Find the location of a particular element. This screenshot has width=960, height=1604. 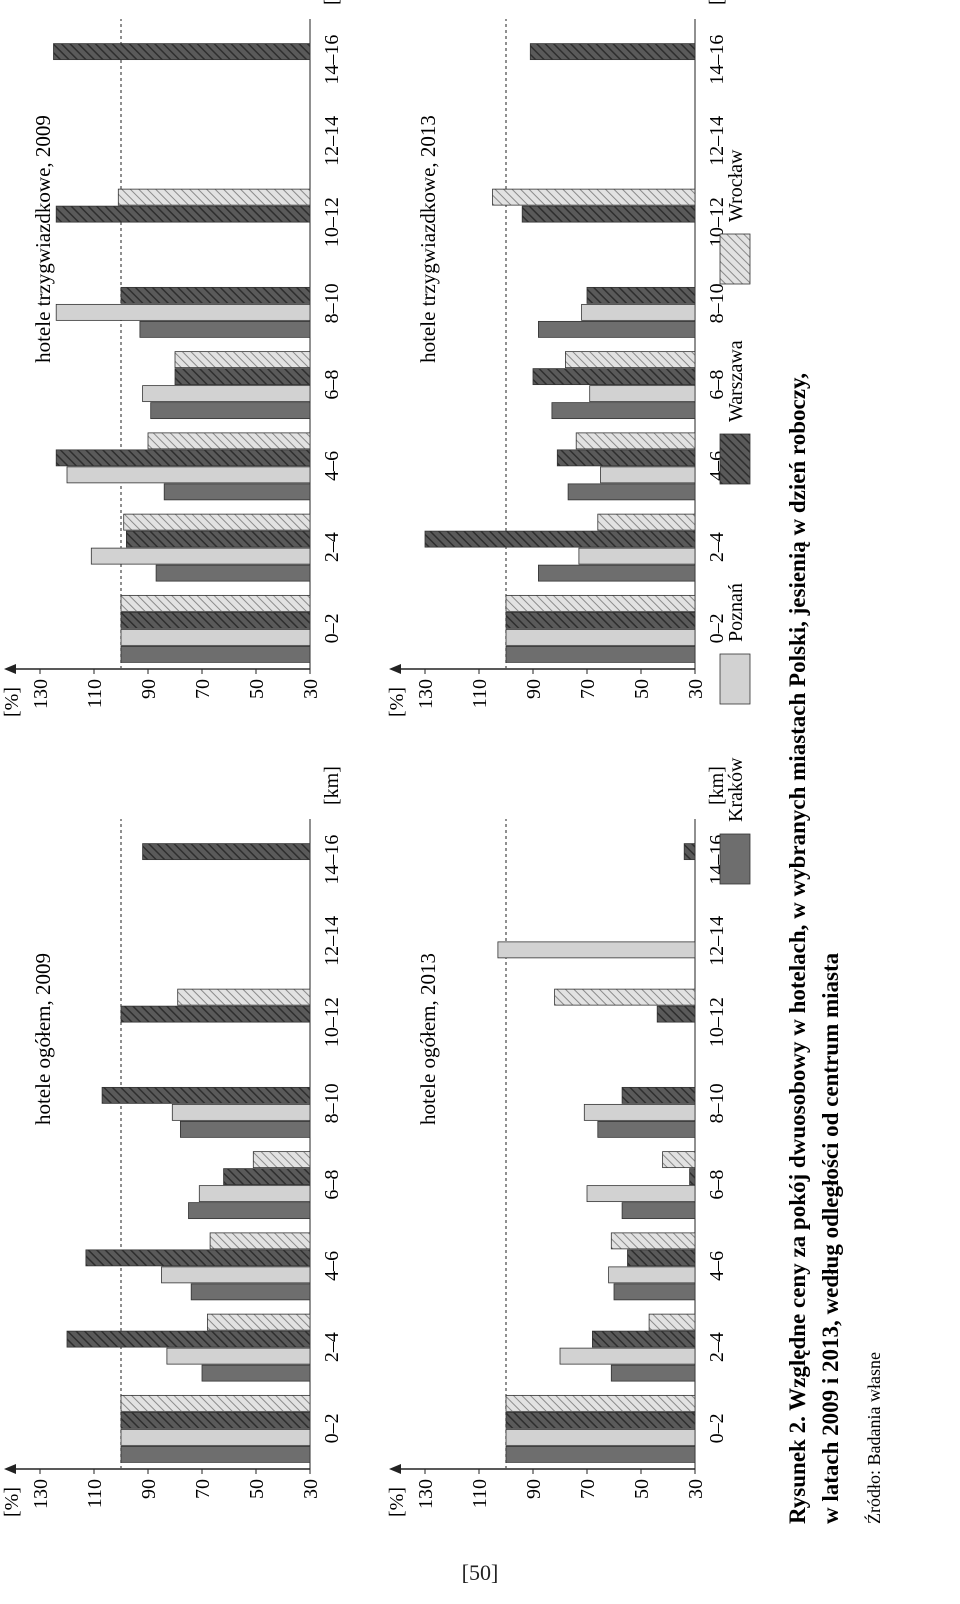

panel-title: hotele trzygwiazdkowe, 2009 is located at coordinates (43, 239).